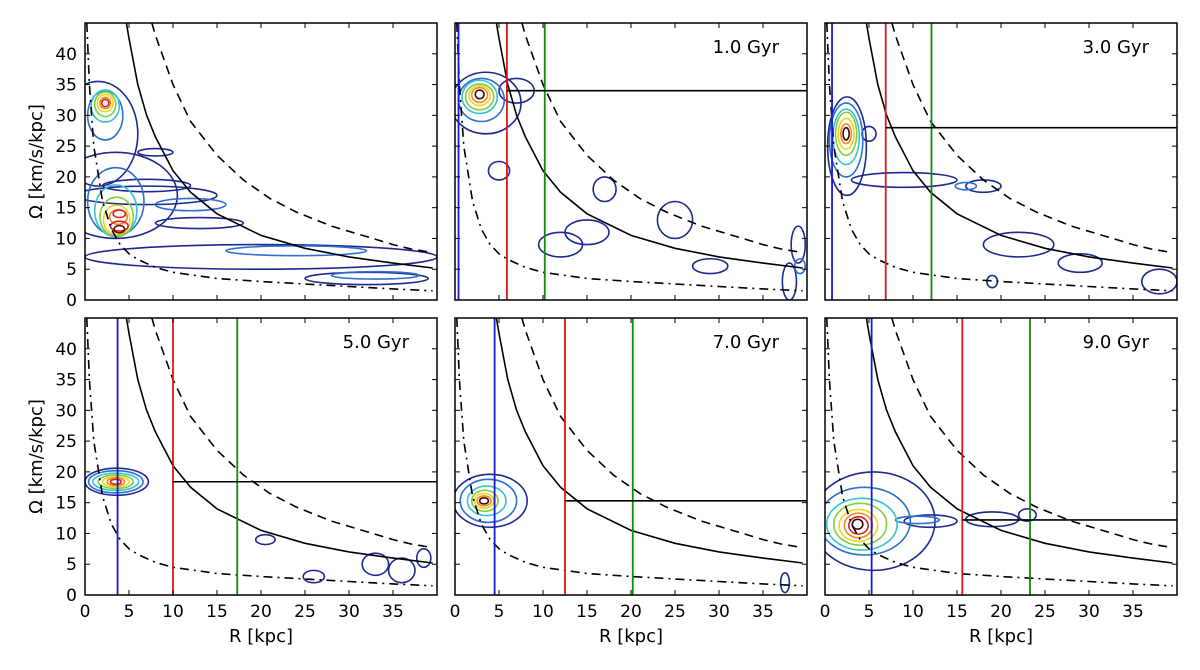 The width and height of the screenshot is (1200, 670). Describe the element at coordinates (66, 86) in the screenshot. I see `y-tick-label: 35` at that location.